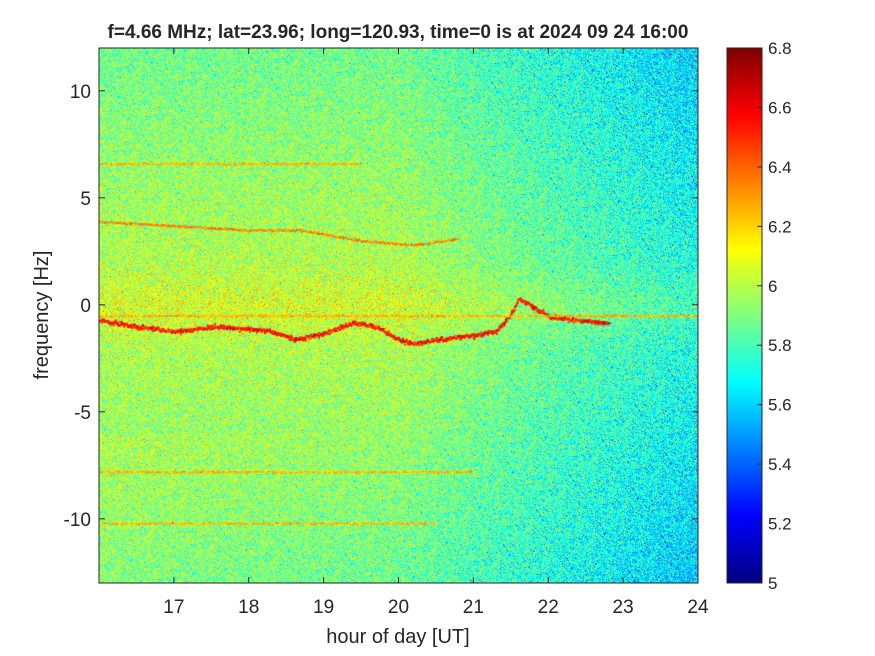 The image size is (875, 656). What do you see at coordinates (780, 524) in the screenshot?
I see `colorbar-tick-label: 5.2` at bounding box center [780, 524].